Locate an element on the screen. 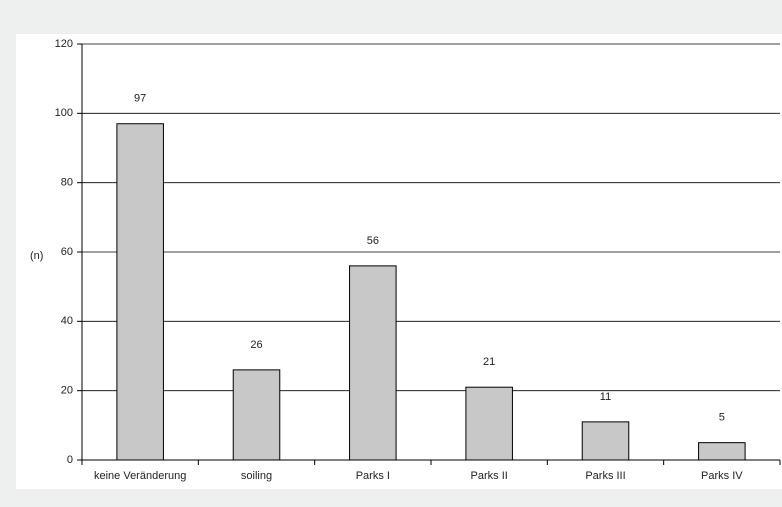  x-tick-label: Parks IV is located at coordinates (722, 476).